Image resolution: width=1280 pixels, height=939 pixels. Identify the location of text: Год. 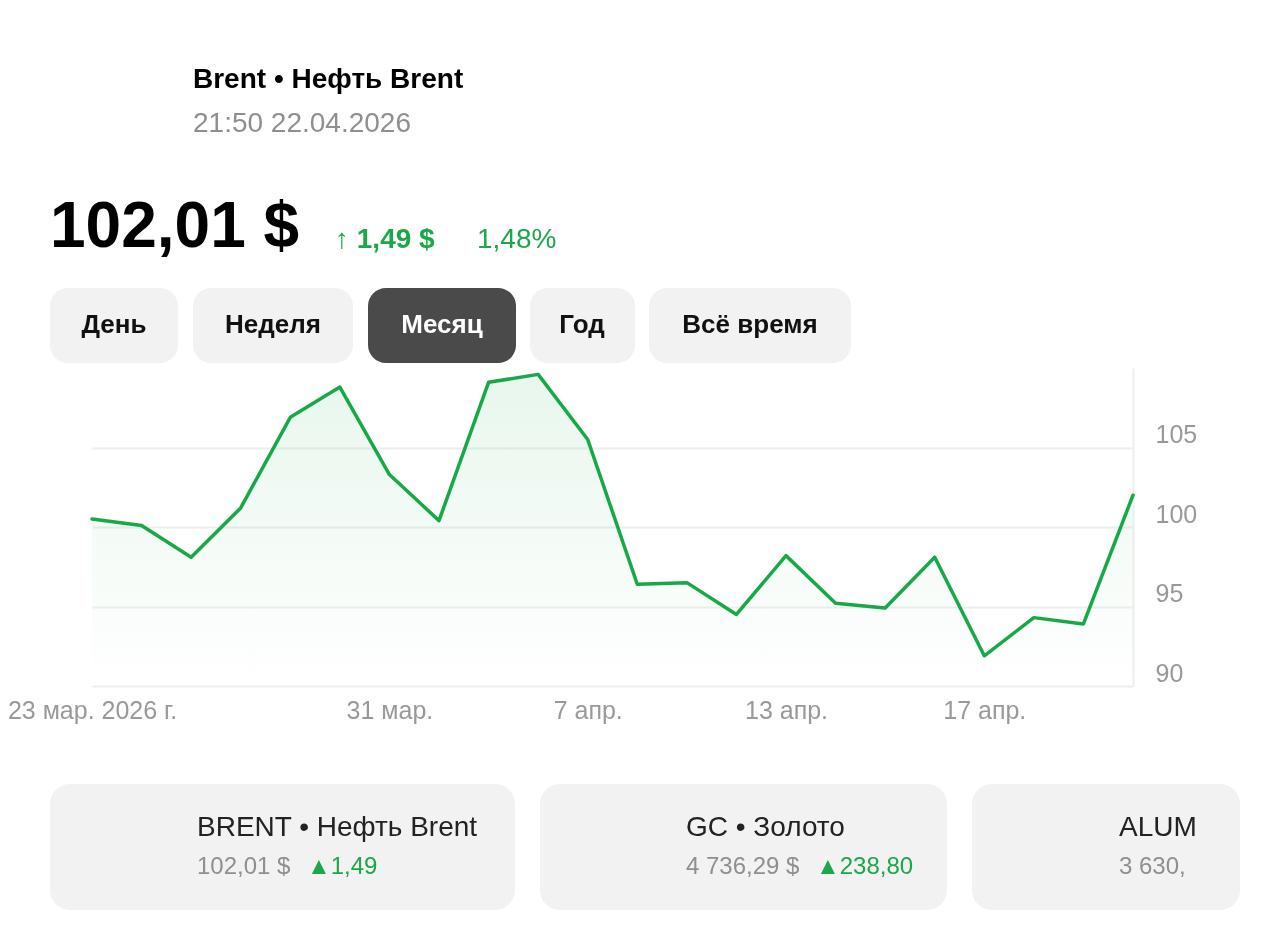
(582, 324).